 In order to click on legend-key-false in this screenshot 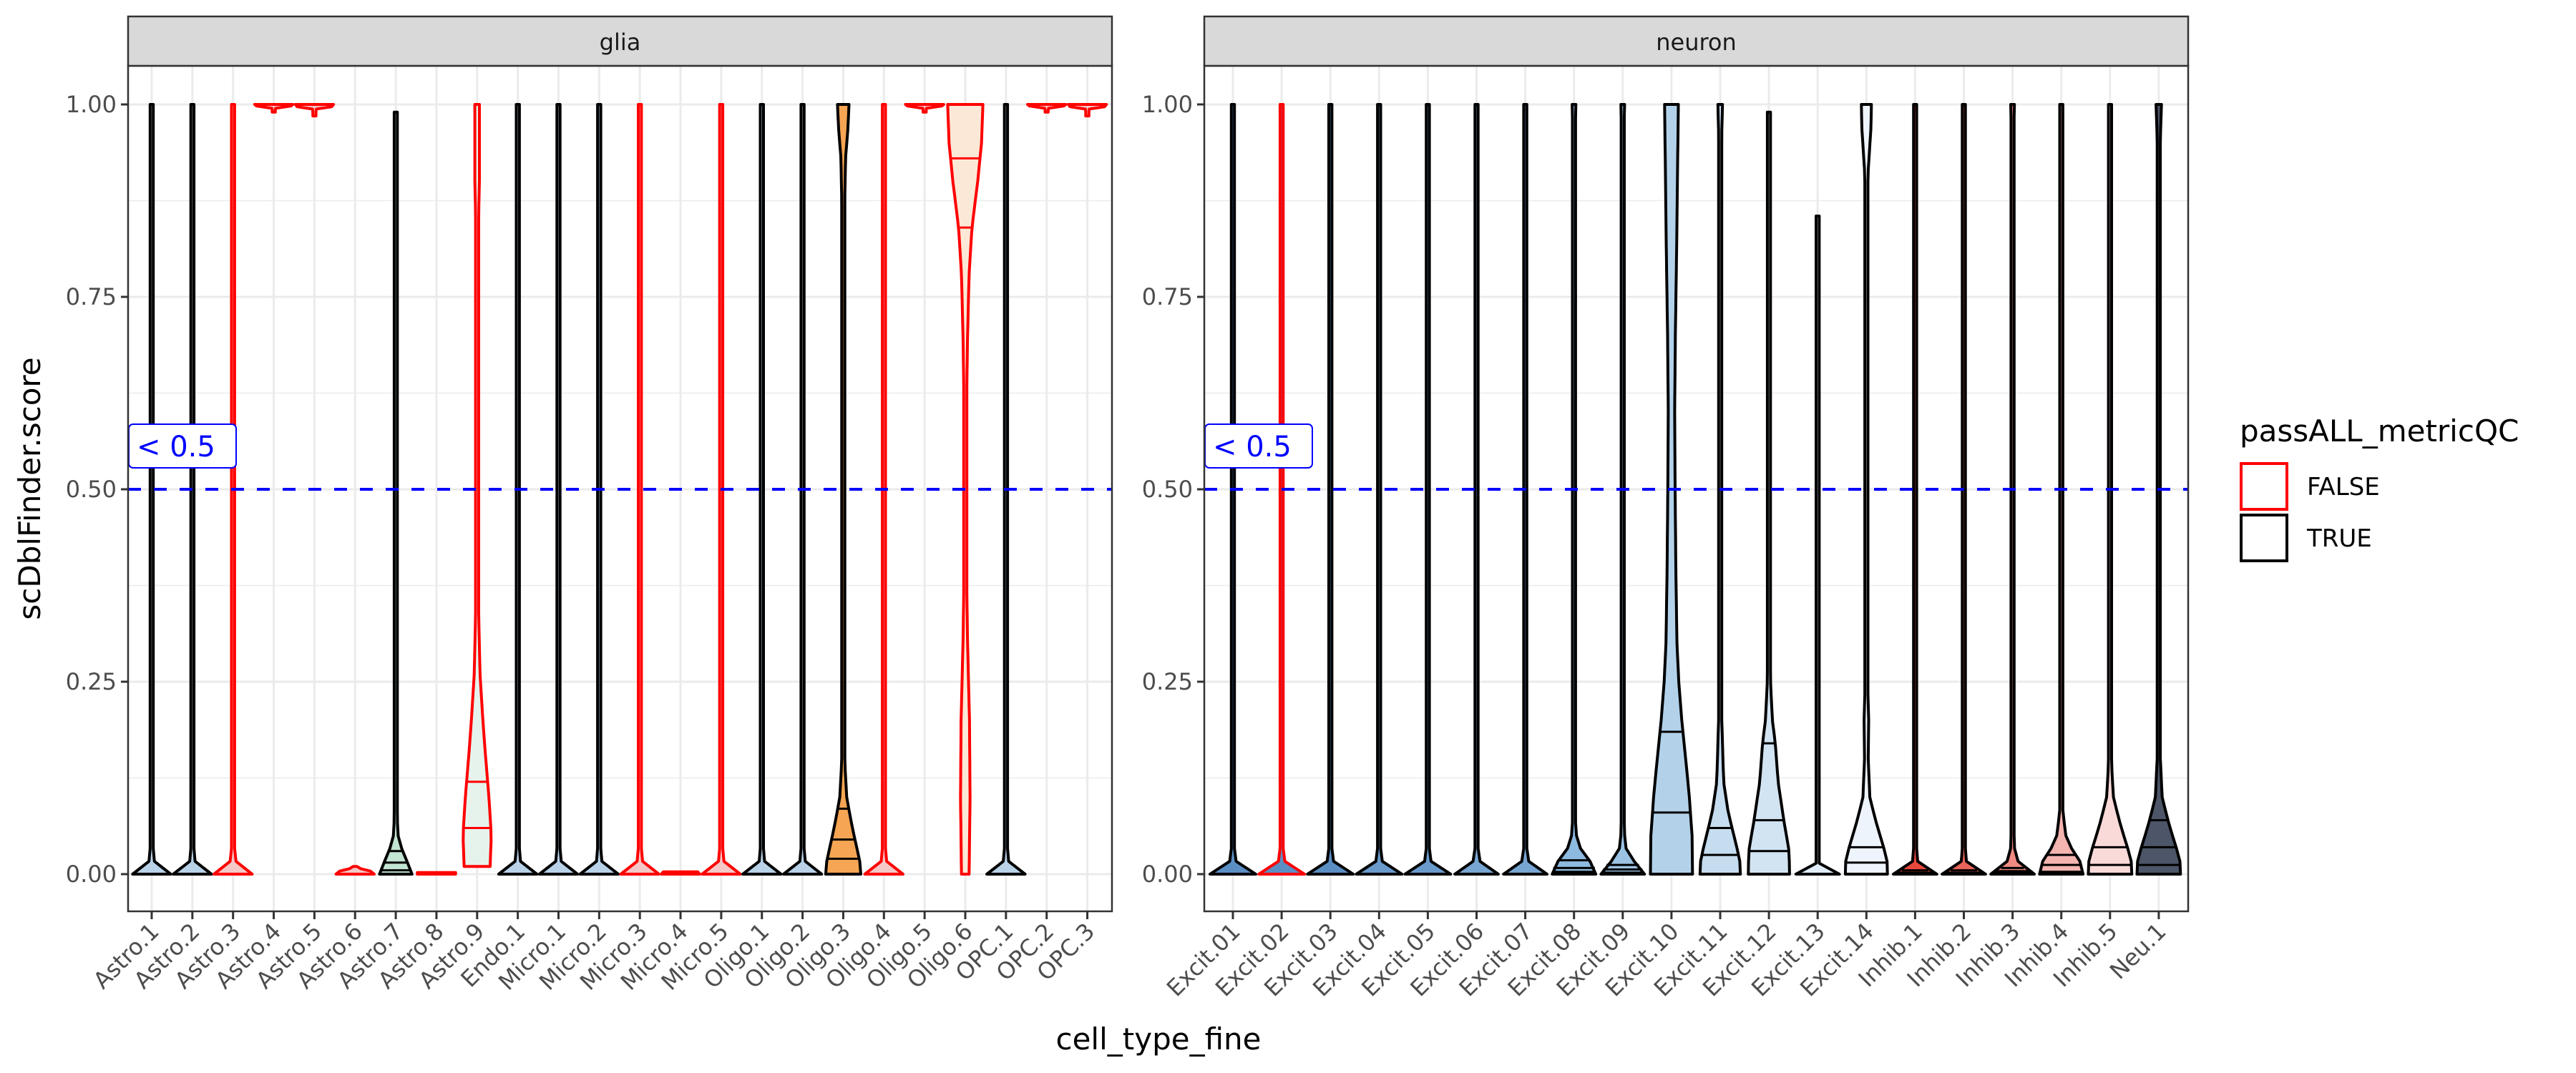, I will do `click(2264, 487)`.